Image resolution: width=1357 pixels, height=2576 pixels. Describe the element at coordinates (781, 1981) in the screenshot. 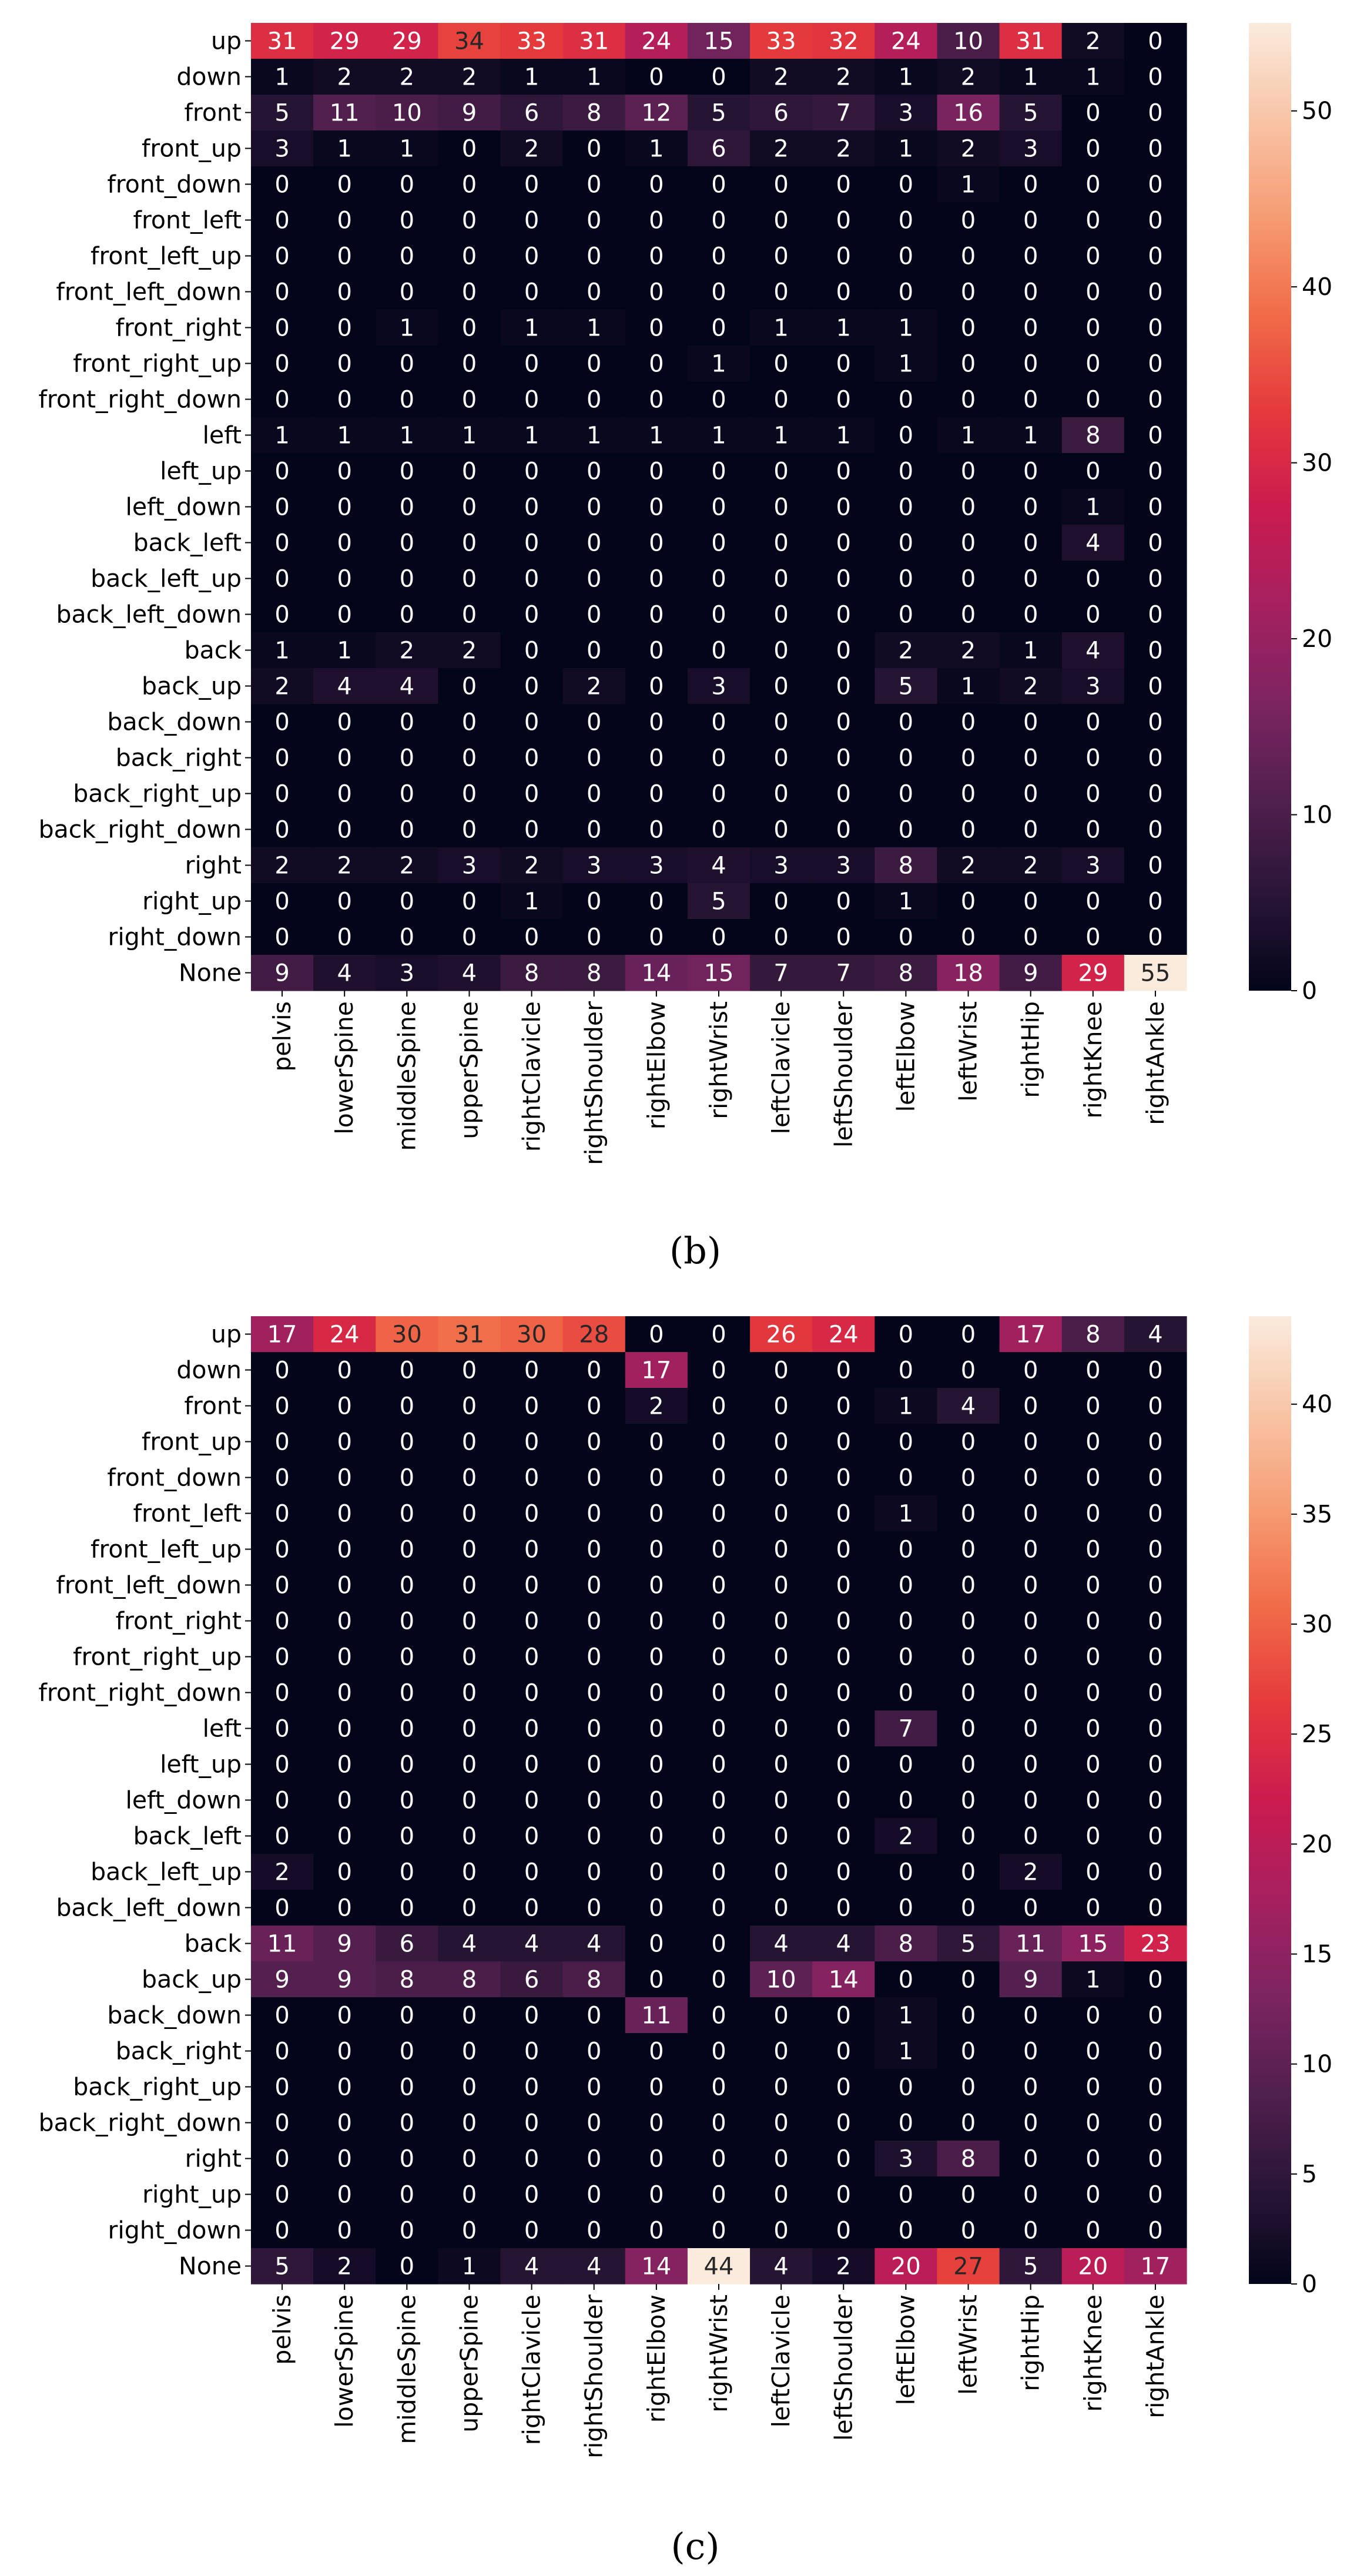

I see `cell-value-label: 10` at that location.